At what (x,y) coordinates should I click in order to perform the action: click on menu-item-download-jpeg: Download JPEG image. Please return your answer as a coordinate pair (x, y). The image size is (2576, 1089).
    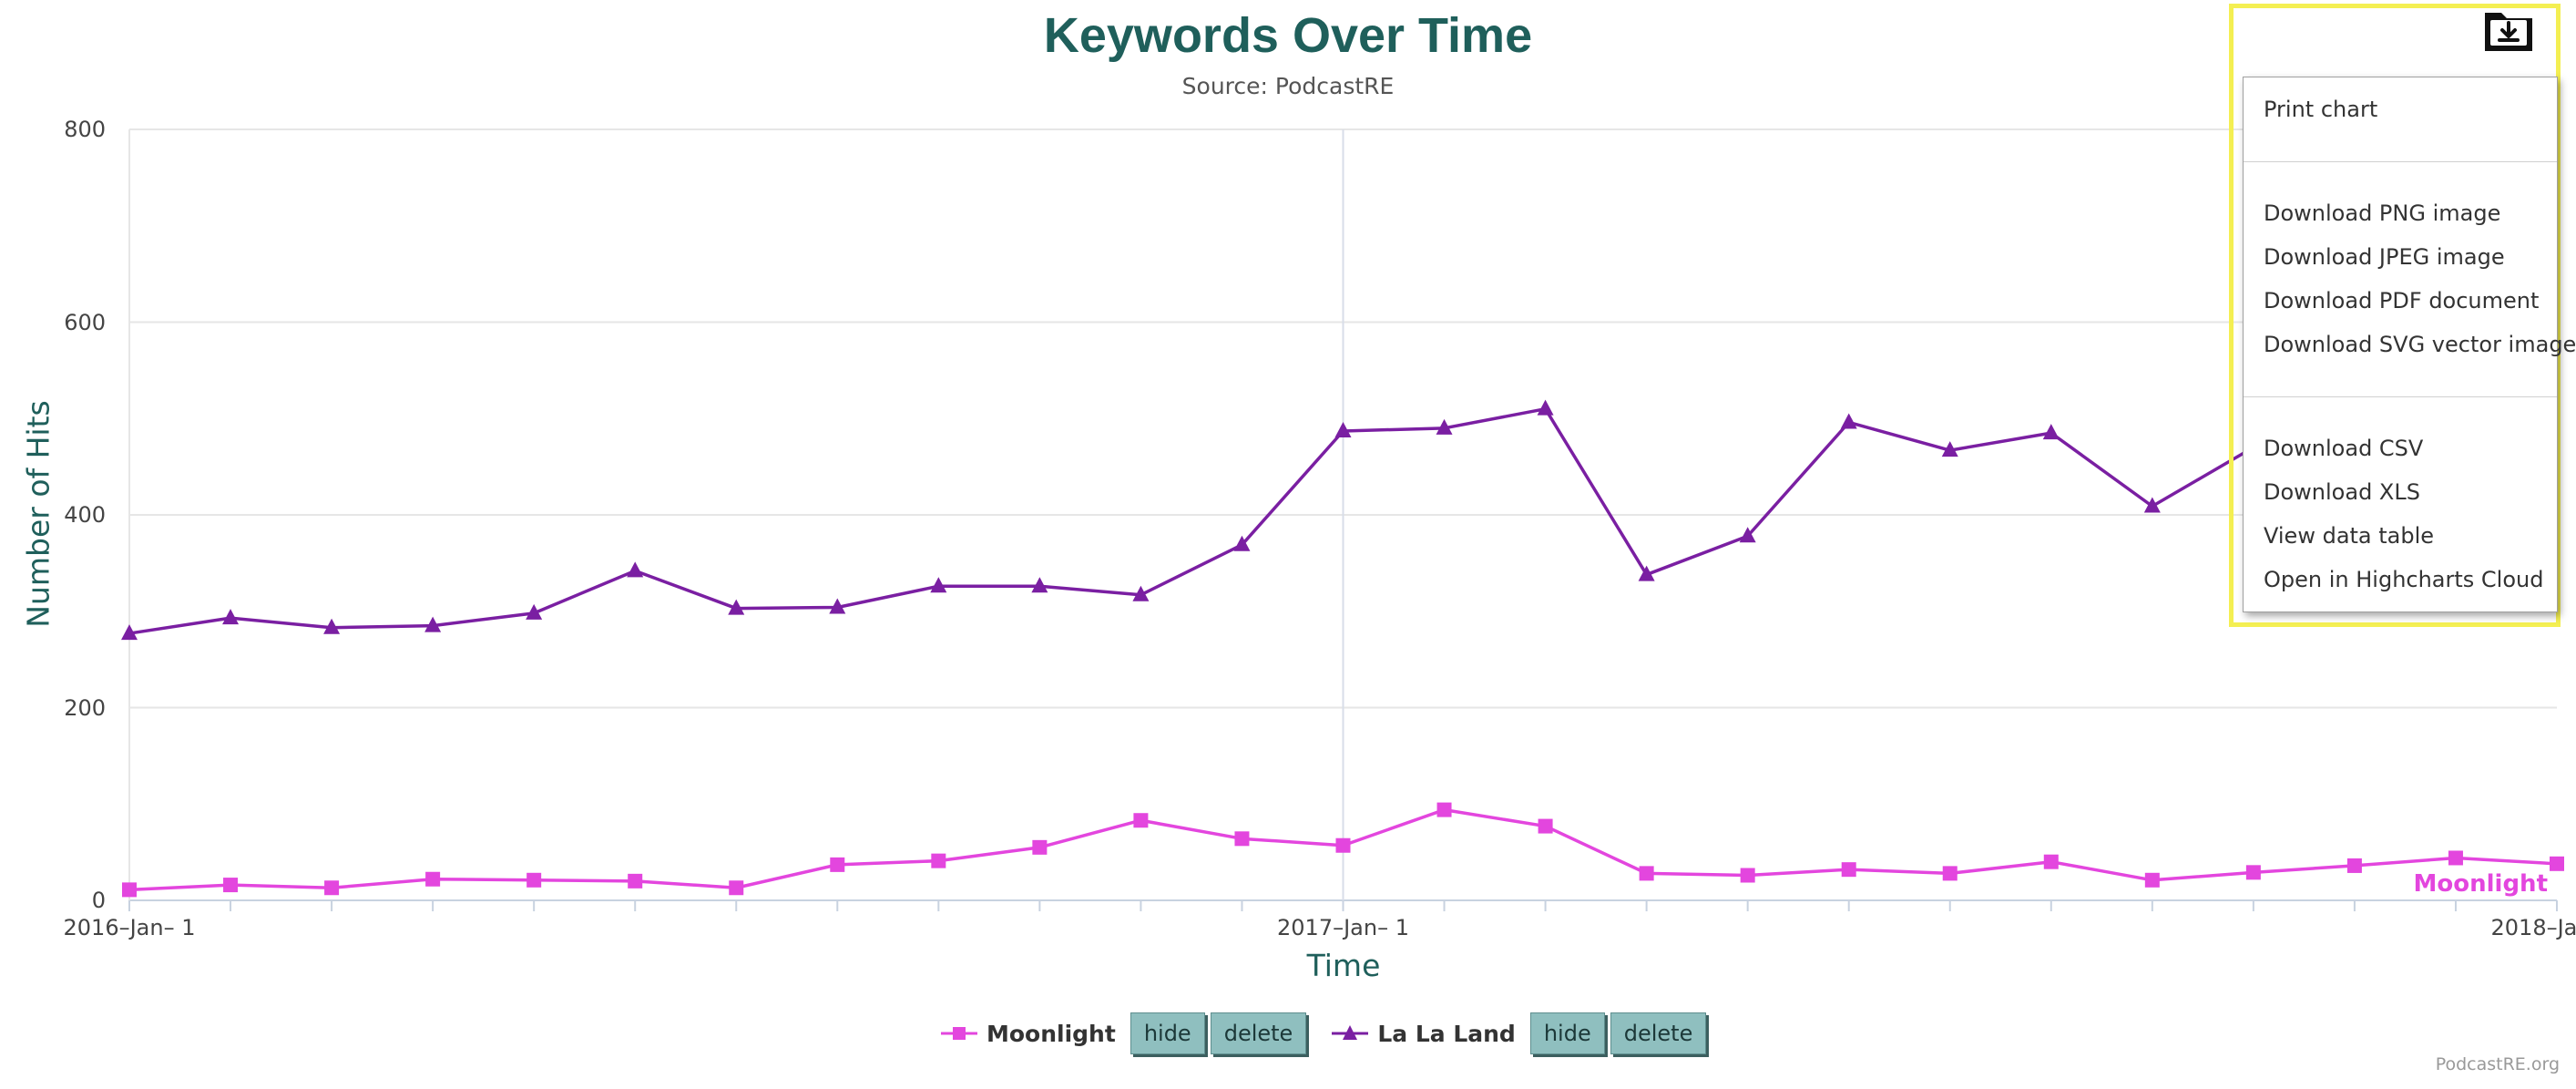
    Looking at the image, I should click on (2384, 257).